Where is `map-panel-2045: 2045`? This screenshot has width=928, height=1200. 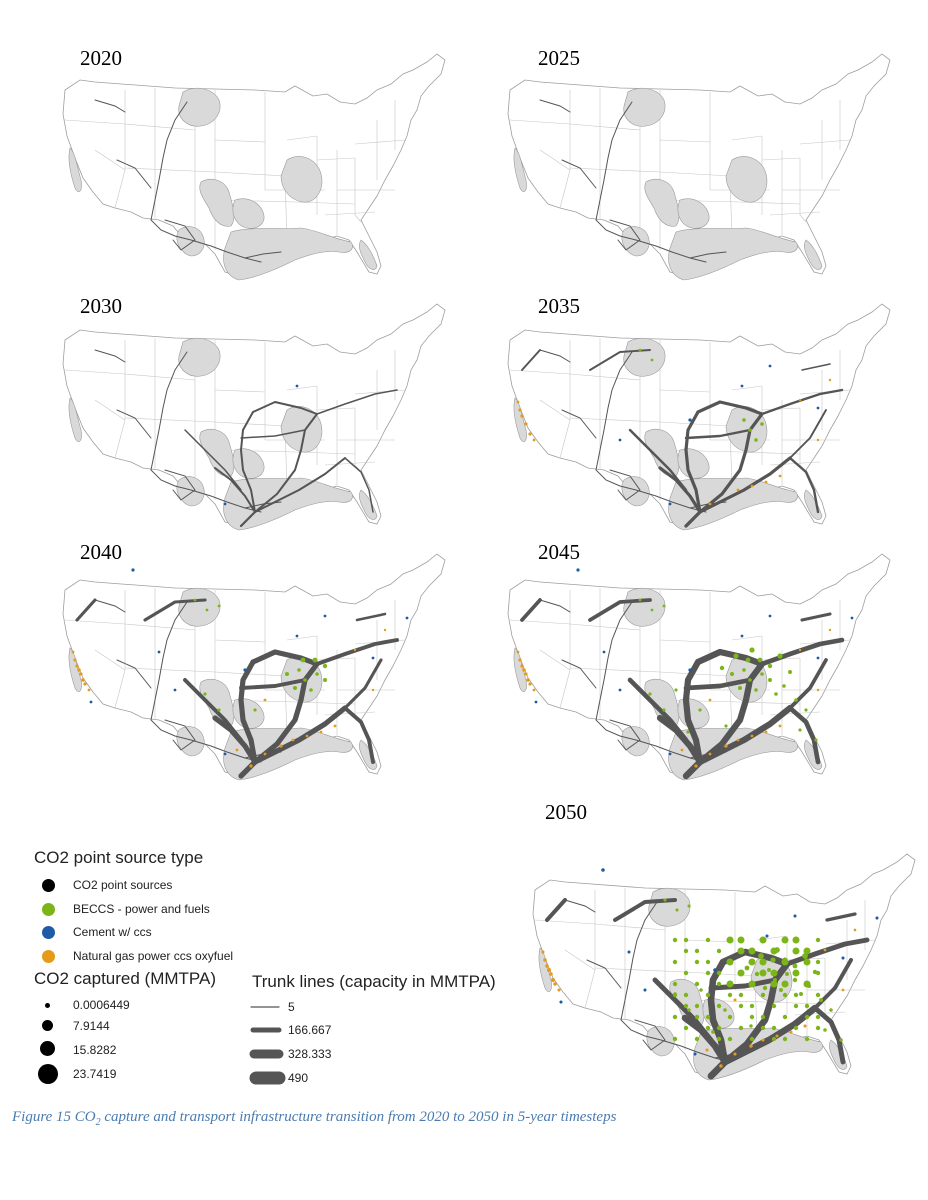 map-panel-2045: 2045 is located at coordinates (700, 665).